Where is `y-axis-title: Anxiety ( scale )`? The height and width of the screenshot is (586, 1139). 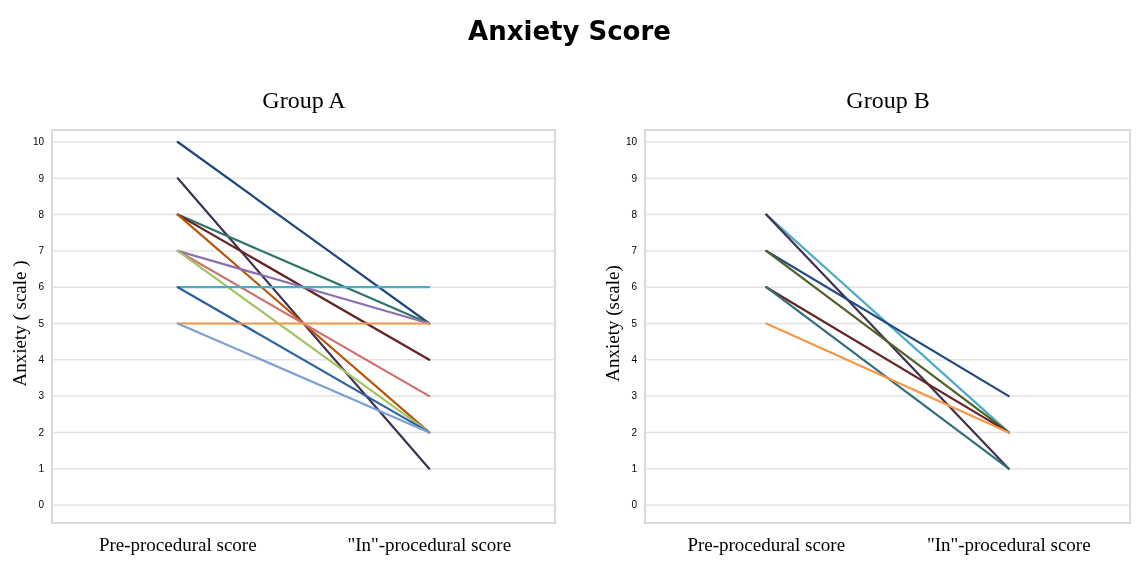 y-axis-title: Anxiety ( scale ) is located at coordinates (20, 323).